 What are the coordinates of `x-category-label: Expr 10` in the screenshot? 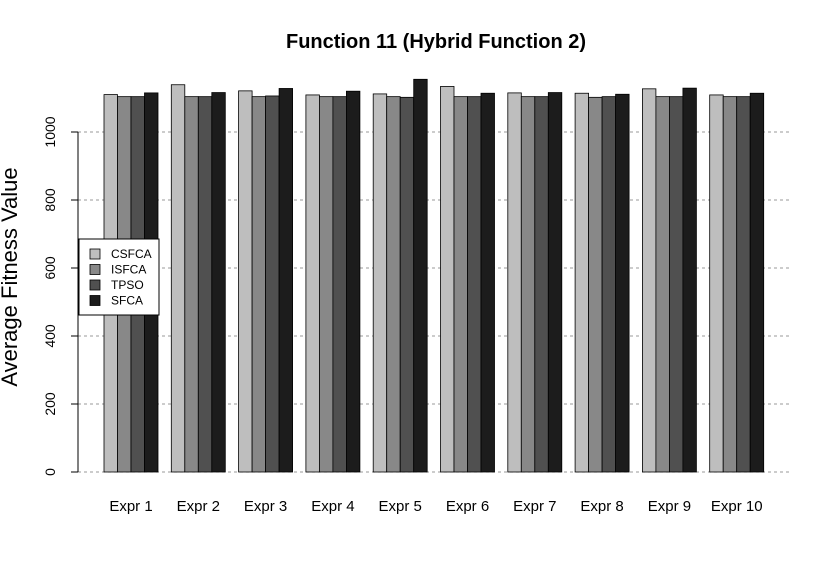 It's located at (737, 506).